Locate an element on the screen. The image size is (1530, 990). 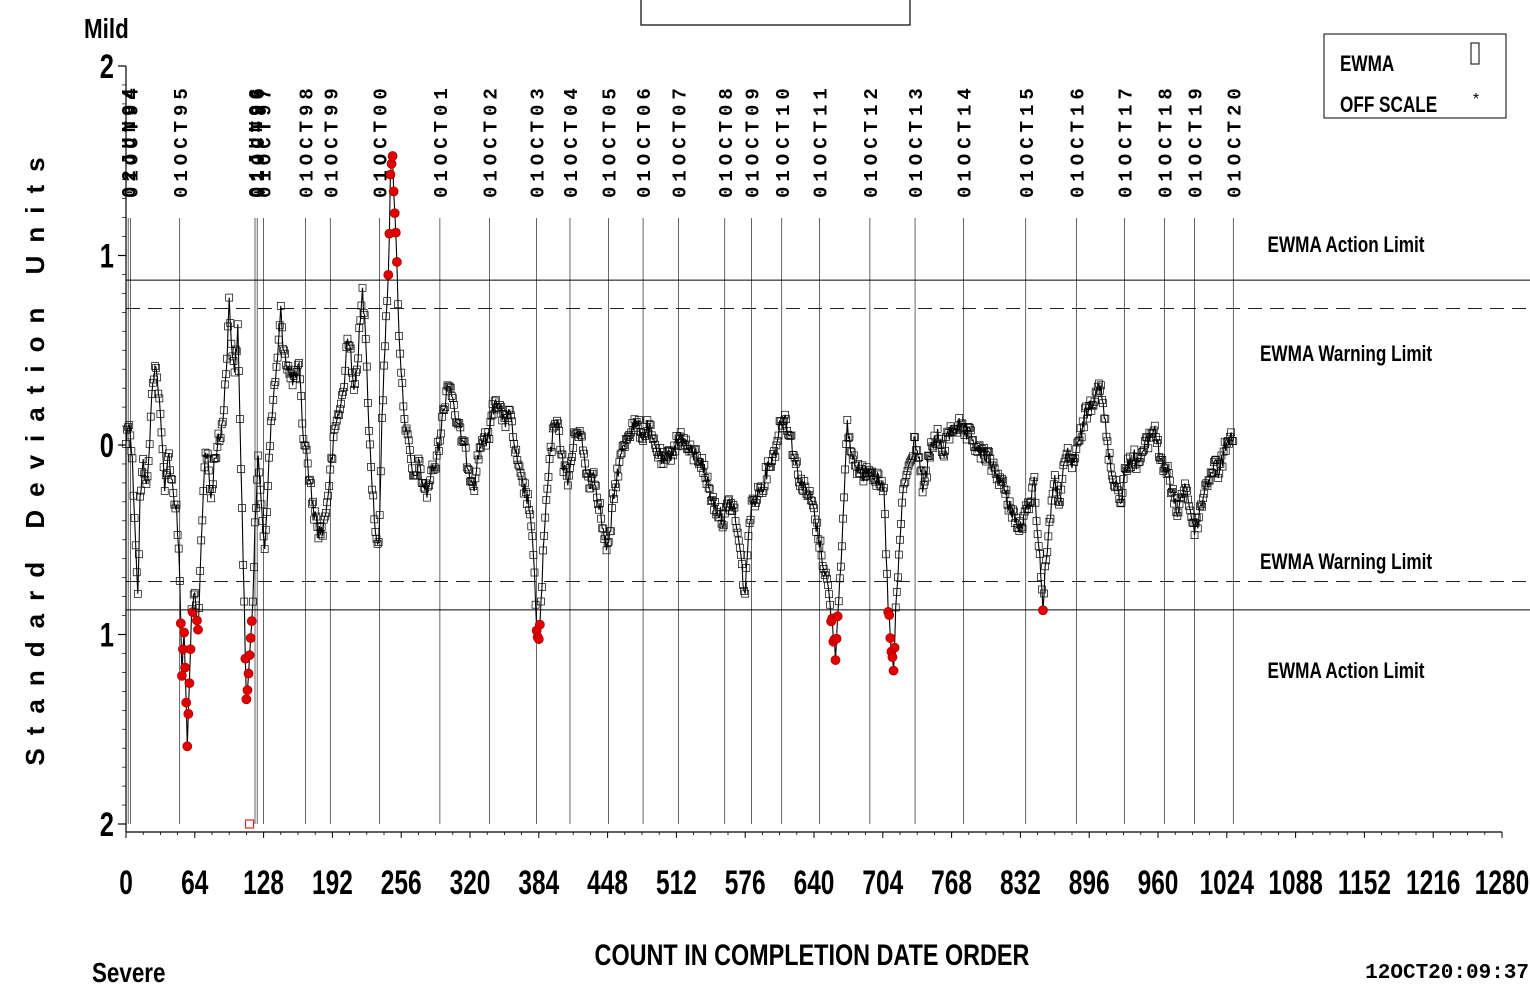
date-label: 01OCT99 is located at coordinates (332, 140).